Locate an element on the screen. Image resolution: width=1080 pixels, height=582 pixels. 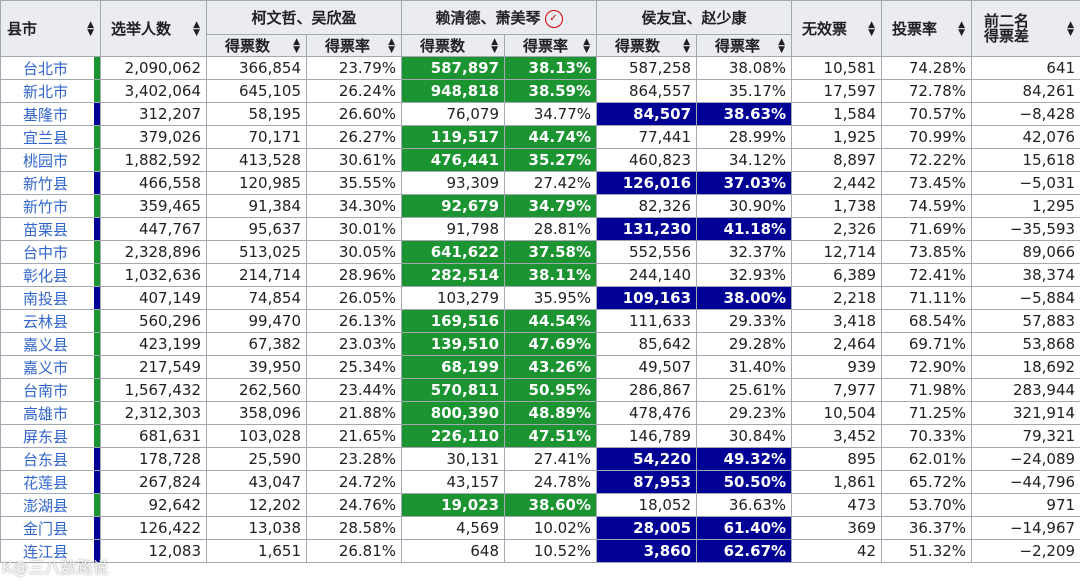
candidate-lai-header: 赖清德、萧美琴 ✓ is located at coordinates (499, 17).